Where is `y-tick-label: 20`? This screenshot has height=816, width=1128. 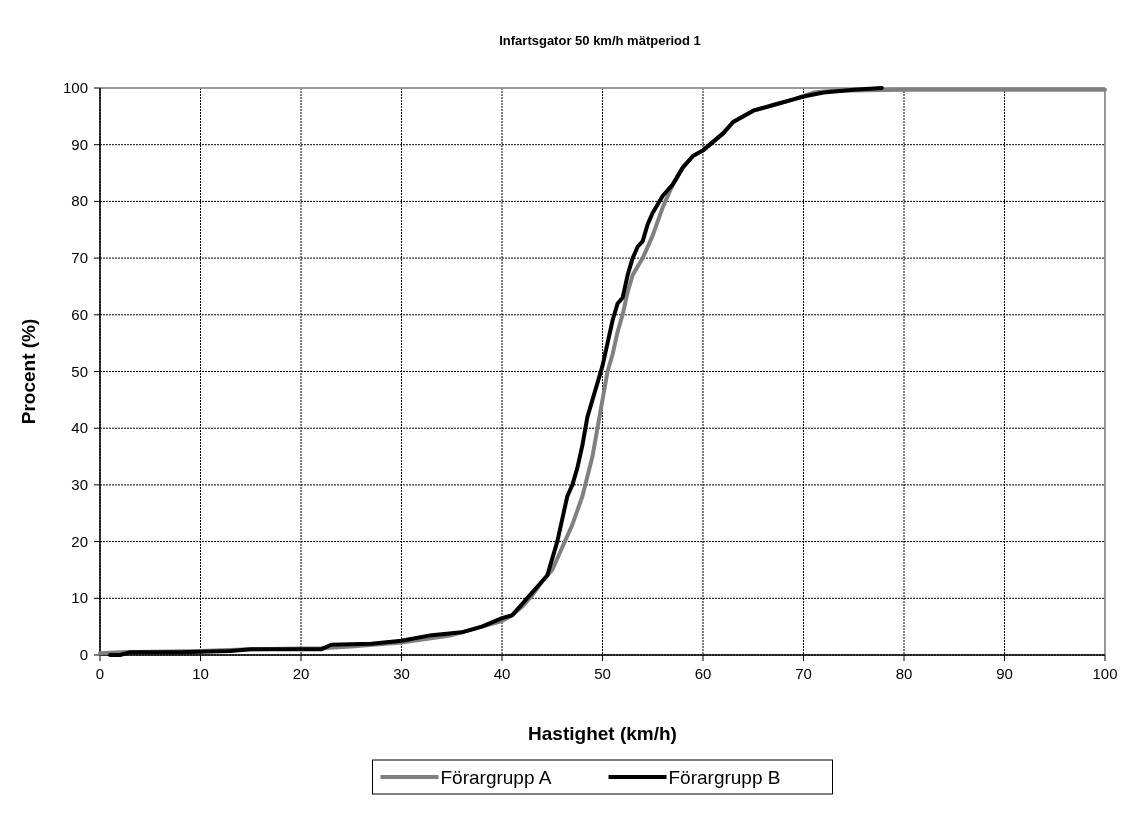 y-tick-label: 20 is located at coordinates (79, 541).